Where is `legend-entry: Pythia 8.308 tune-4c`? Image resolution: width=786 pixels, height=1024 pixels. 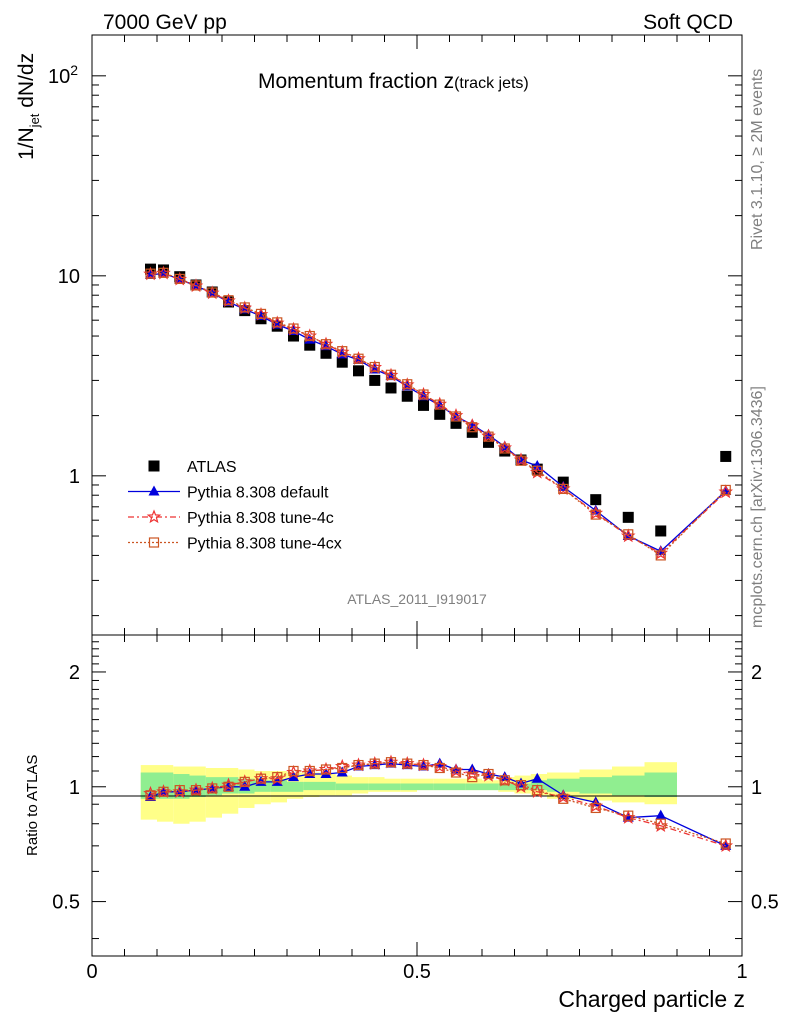
legend-entry: Pythia 8.308 tune-4c is located at coordinates (231, 518).